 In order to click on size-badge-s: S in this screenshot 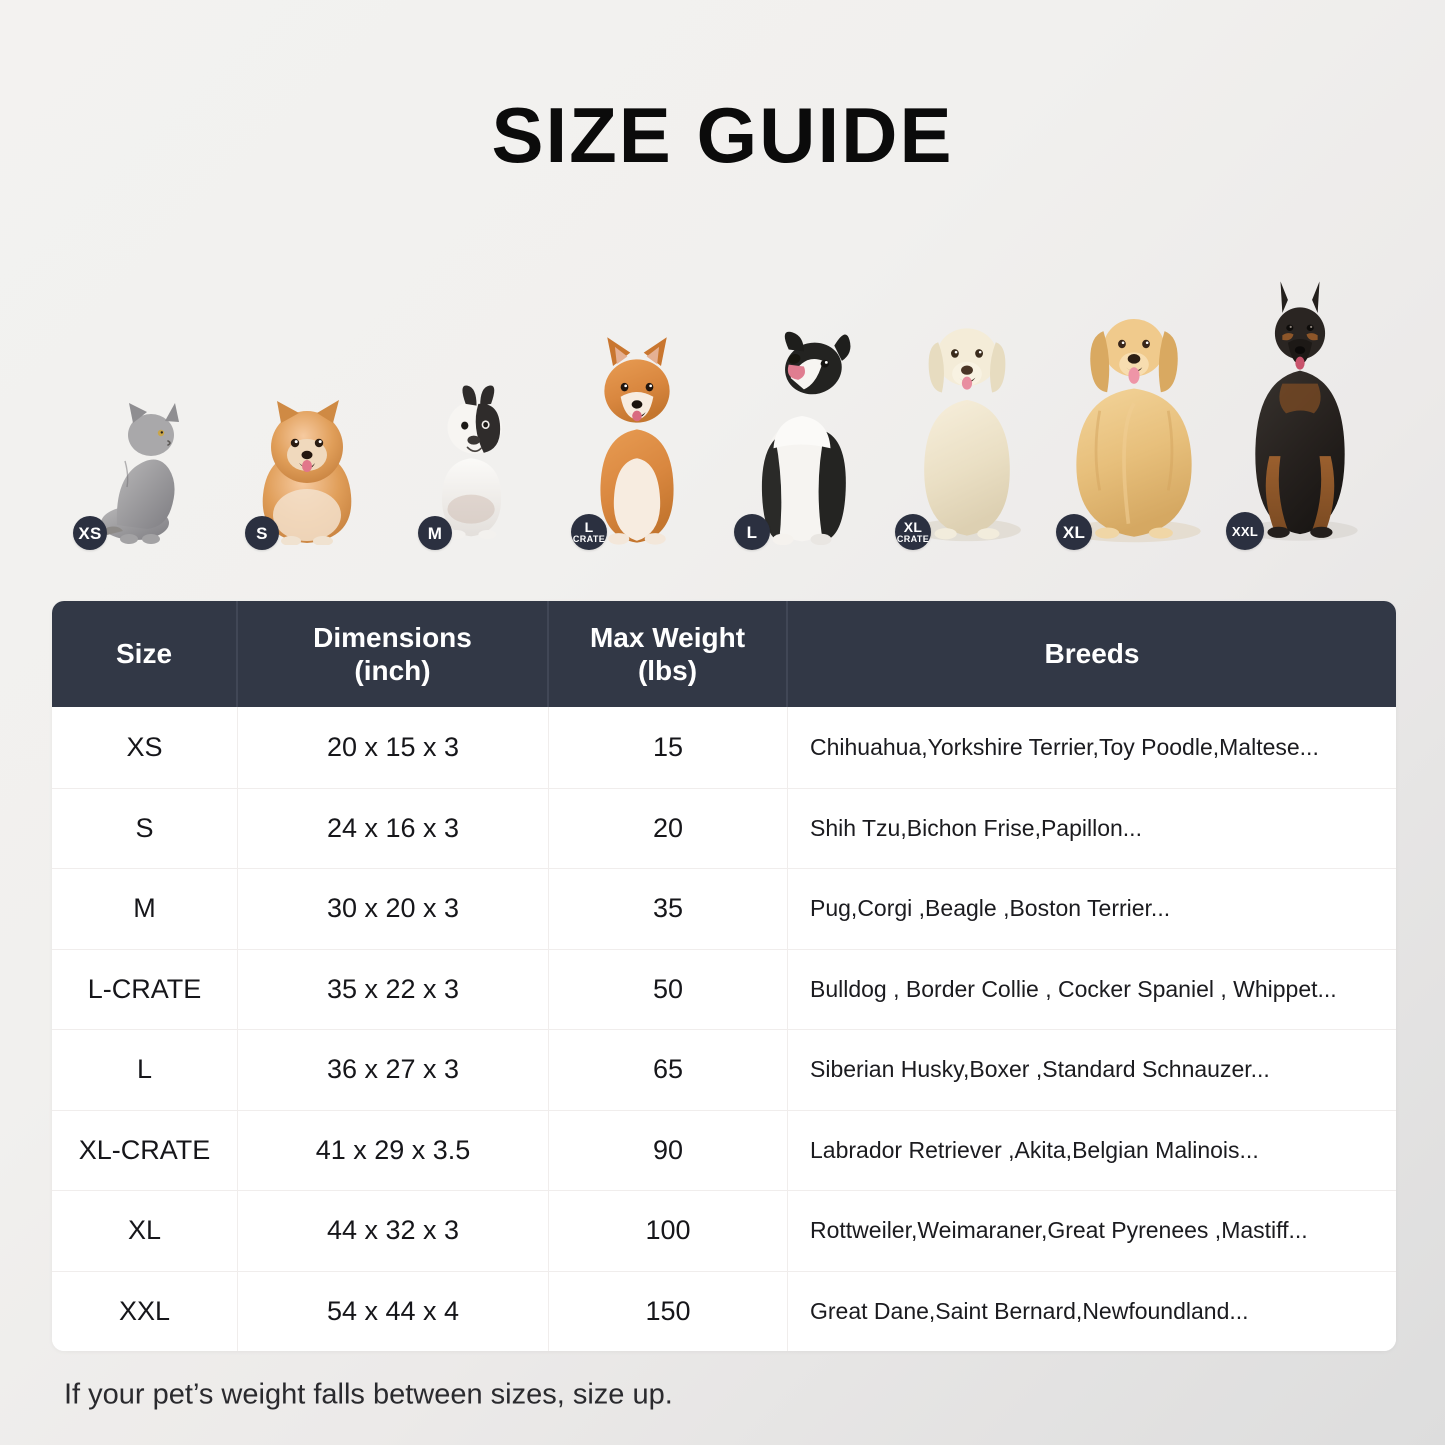, I will do `click(262, 533)`.